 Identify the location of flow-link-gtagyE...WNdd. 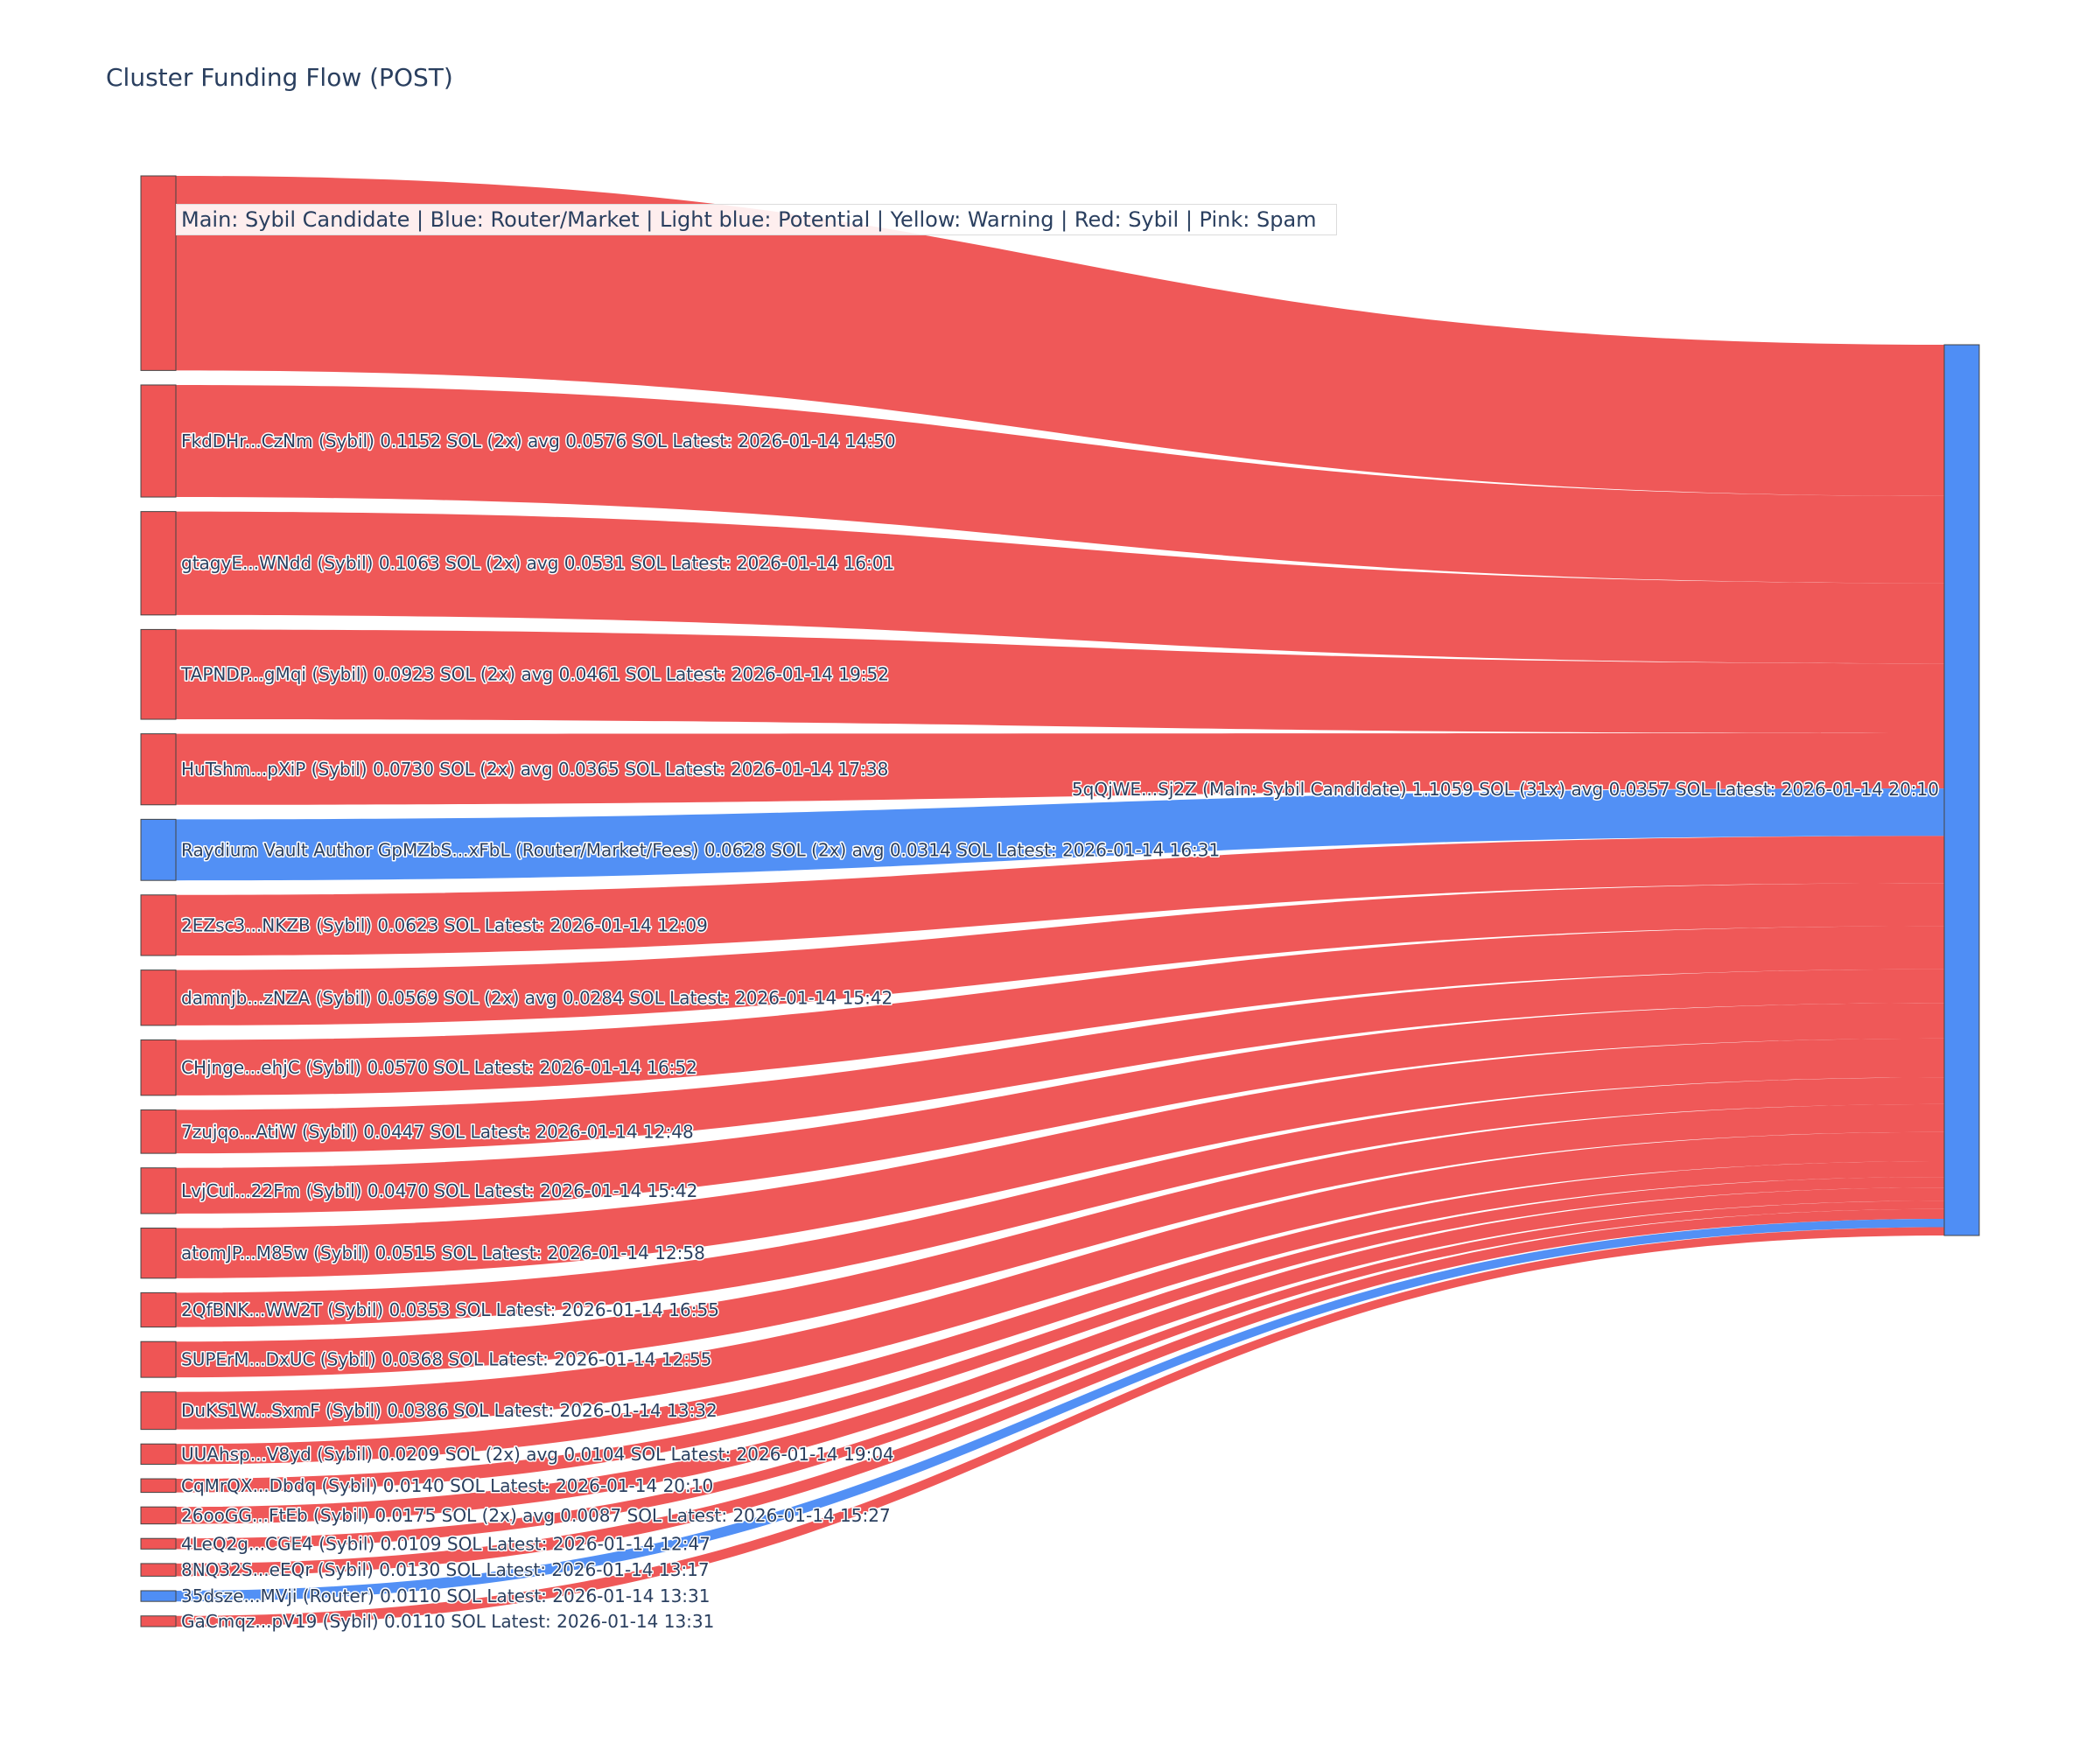
(1060, 587).